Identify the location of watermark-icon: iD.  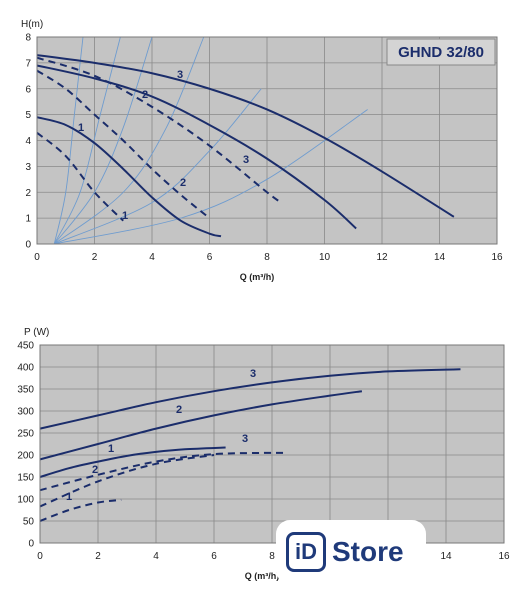
(306, 552).